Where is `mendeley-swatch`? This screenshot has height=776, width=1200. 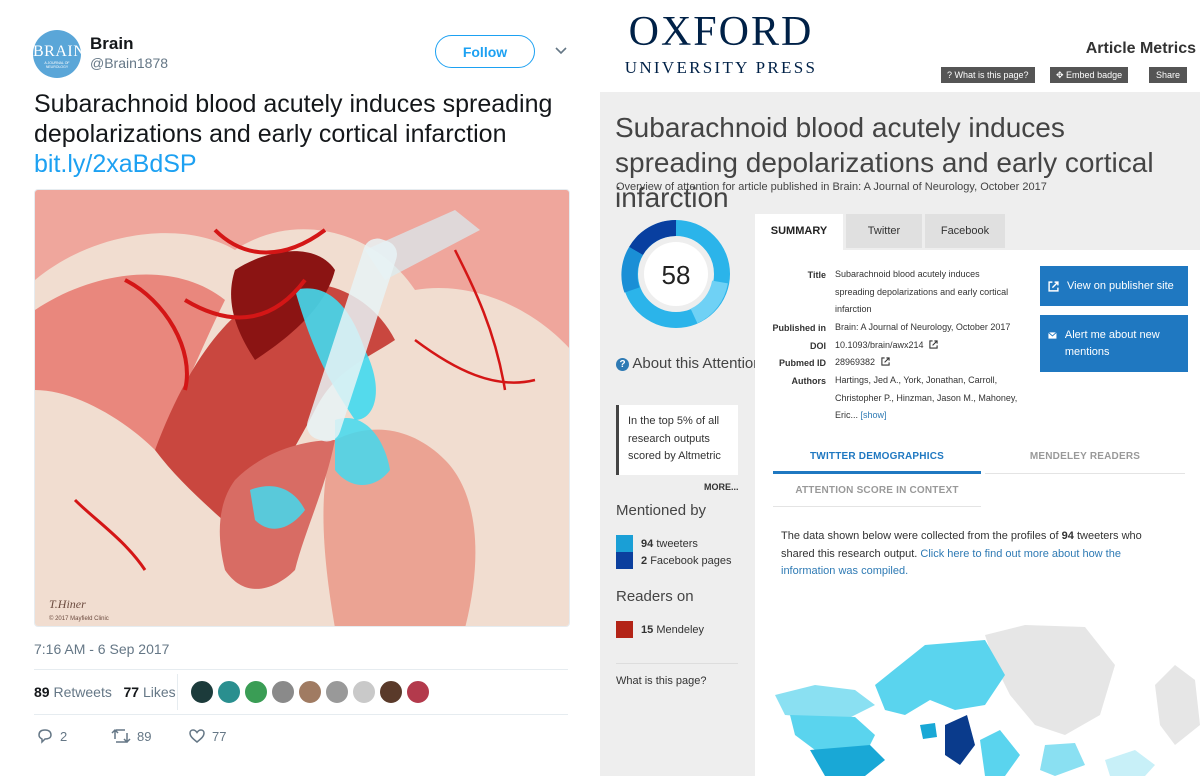
mendeley-swatch is located at coordinates (624, 629).